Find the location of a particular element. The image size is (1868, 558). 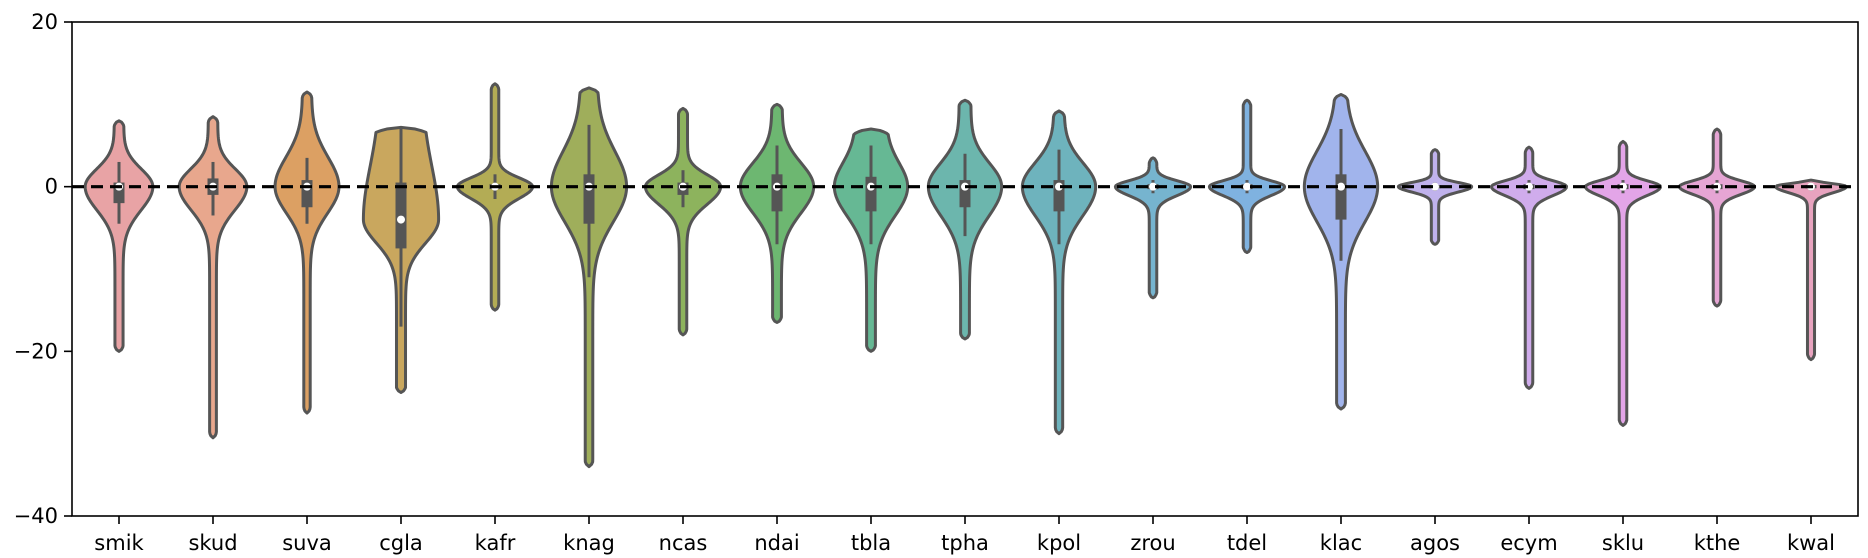

x-tick-label-klac: klac is located at coordinates (1341, 543).